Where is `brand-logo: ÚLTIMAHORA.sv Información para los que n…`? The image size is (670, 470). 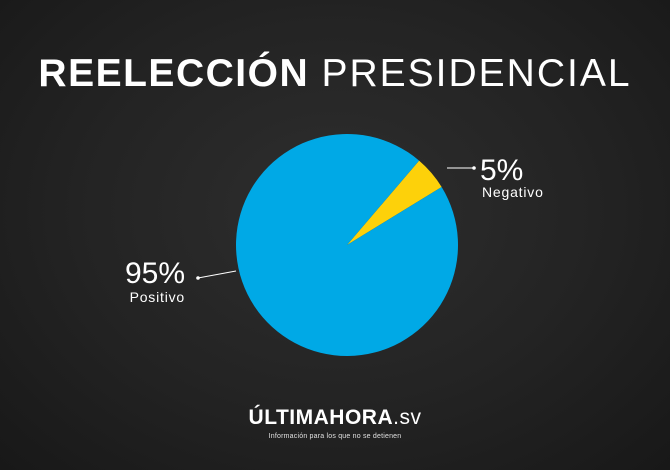
brand-logo: ÚLTIMAHORA.sv Información para los que n… is located at coordinates (335, 423).